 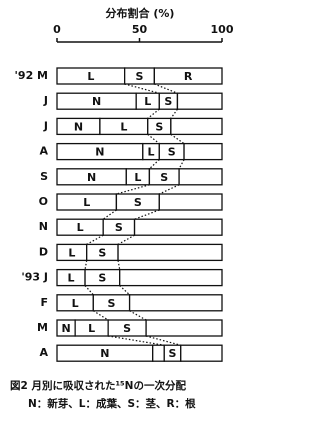 I want to click on y-tick-label: M, so click(x=42, y=327).